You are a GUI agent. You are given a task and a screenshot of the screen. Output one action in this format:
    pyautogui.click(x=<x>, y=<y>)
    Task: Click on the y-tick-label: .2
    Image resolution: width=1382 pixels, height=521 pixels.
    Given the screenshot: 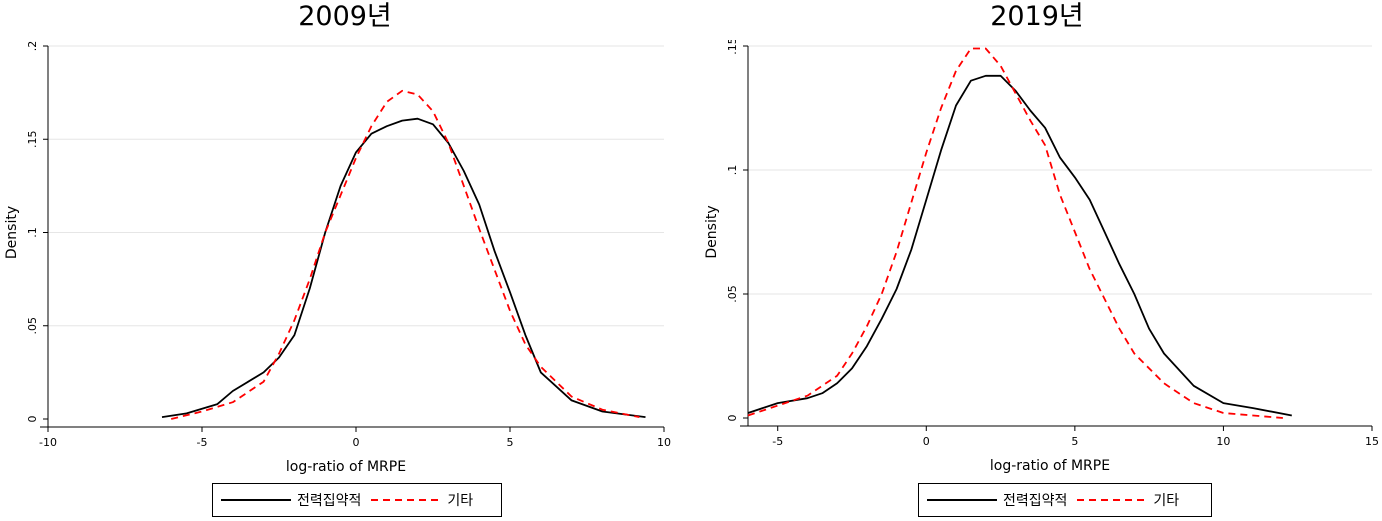 What is the action you would take?
    pyautogui.click(x=32, y=46)
    